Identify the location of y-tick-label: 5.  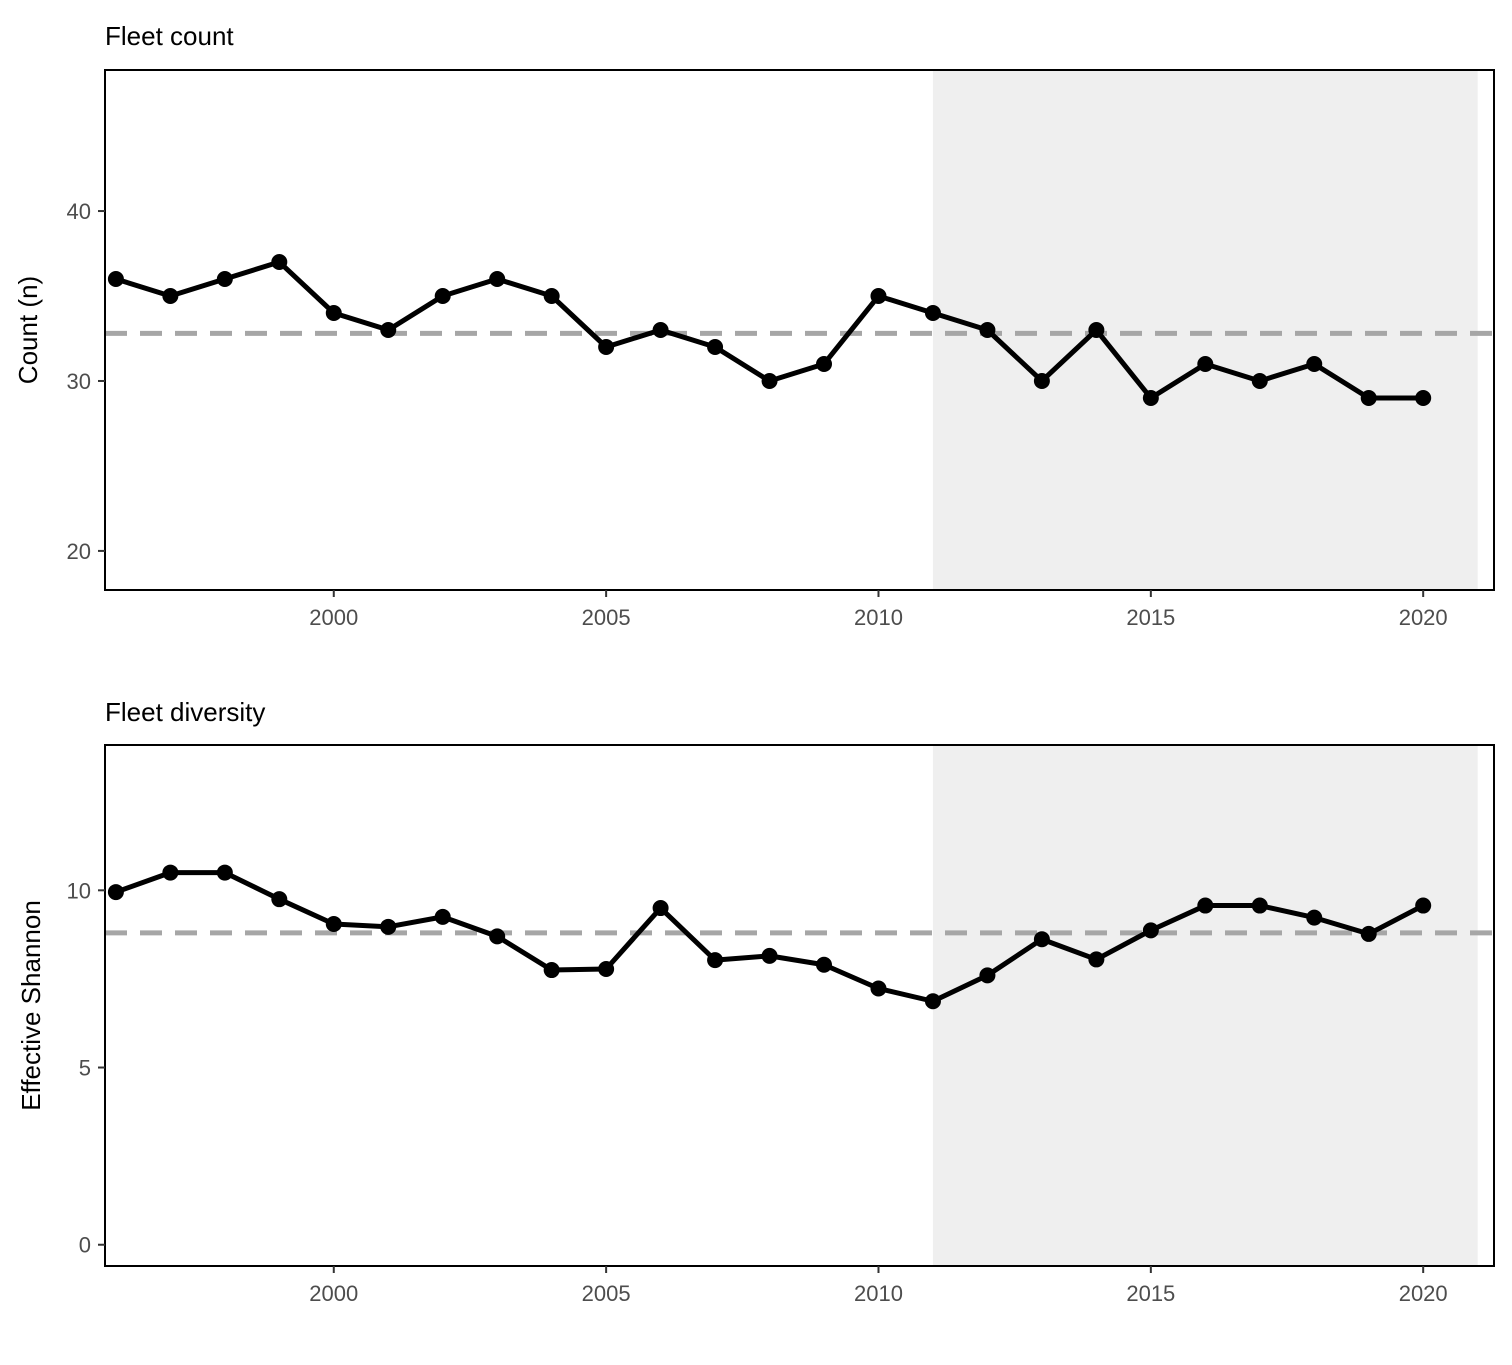
(85, 1068).